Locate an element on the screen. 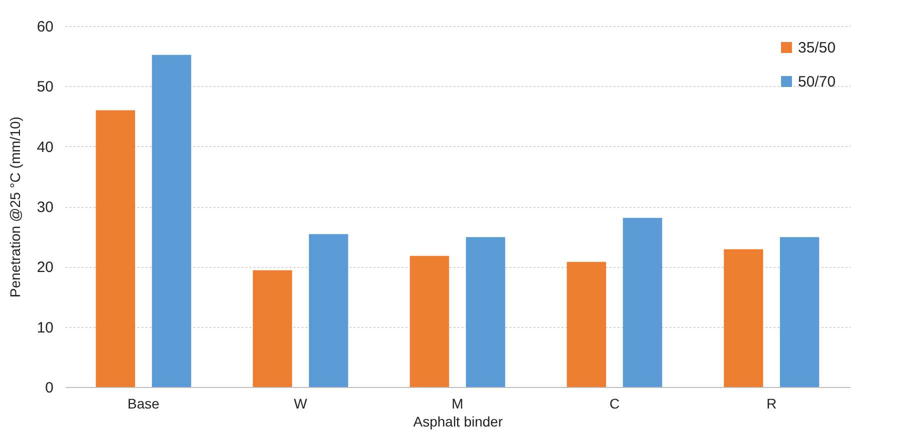 The image size is (898, 432). y-tick-label: 40 is located at coordinates (45, 147).